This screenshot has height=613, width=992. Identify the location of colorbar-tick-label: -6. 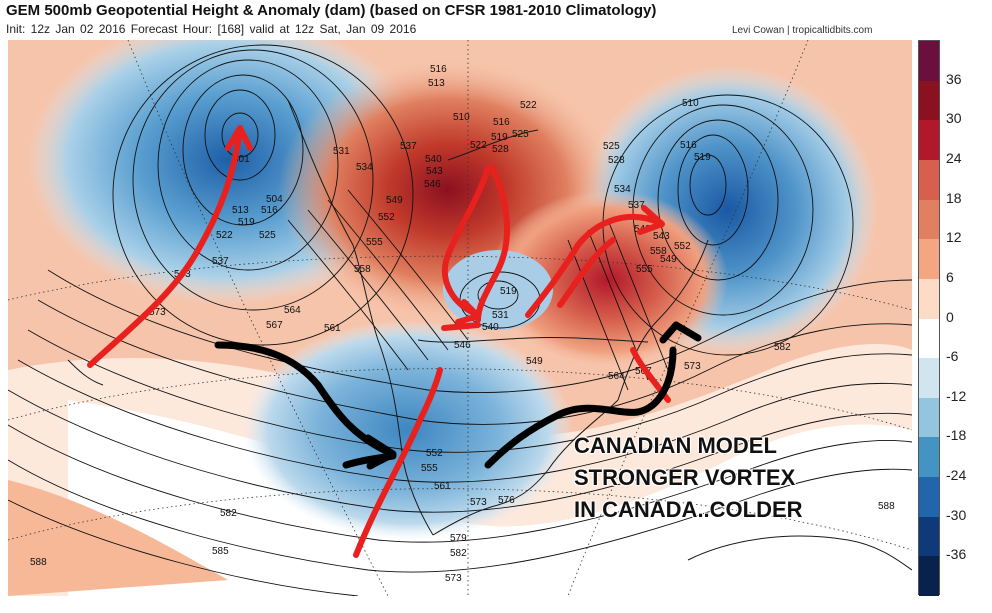
(952, 356).